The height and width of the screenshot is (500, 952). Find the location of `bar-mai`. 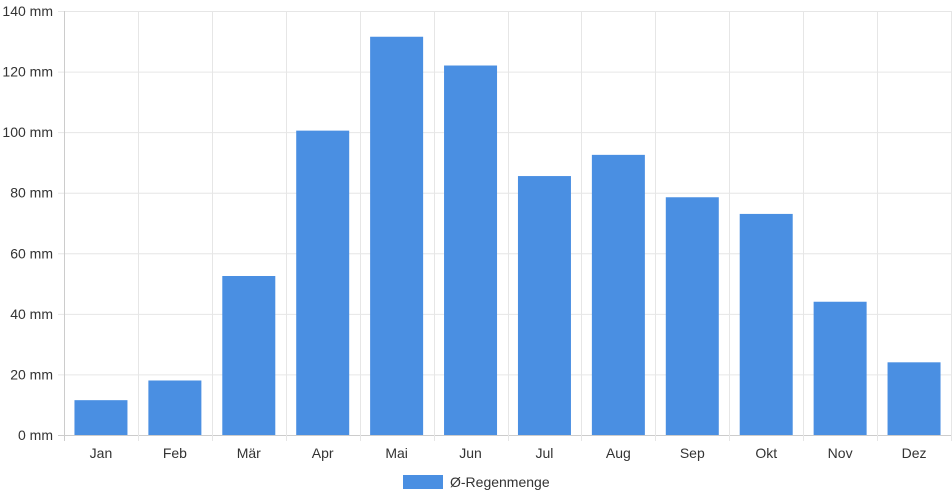

bar-mai is located at coordinates (397, 235).